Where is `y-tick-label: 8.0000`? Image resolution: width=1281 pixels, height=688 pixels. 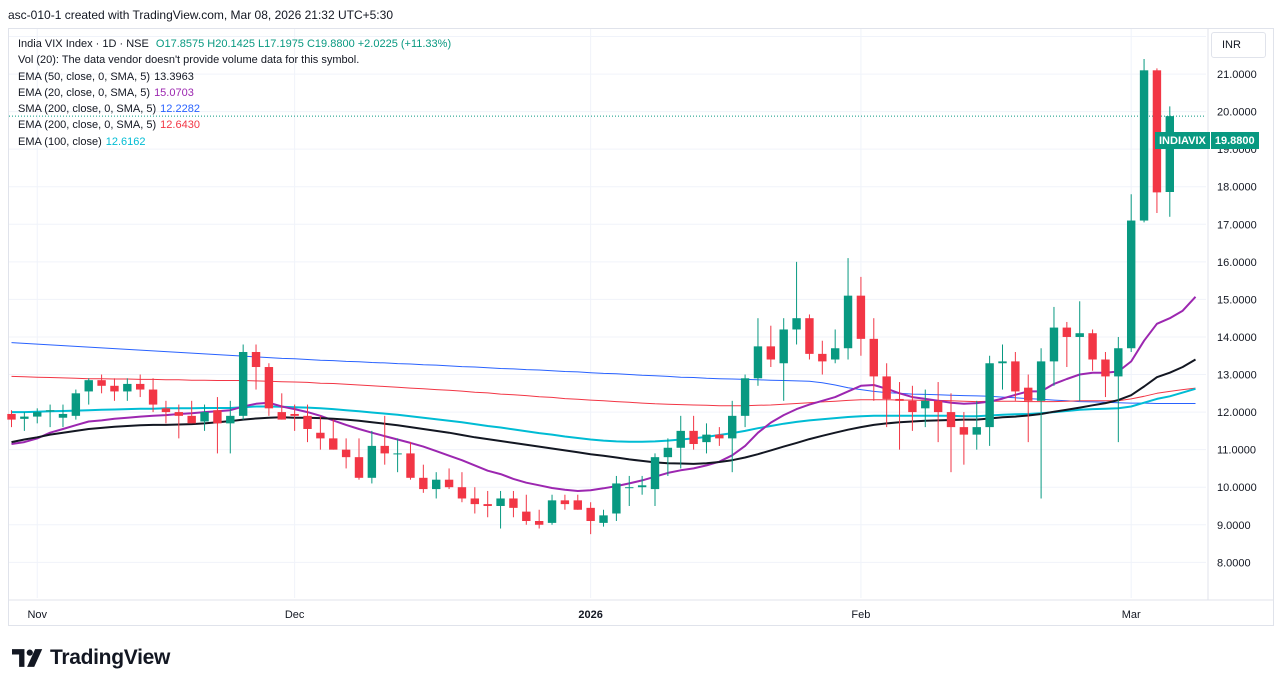 y-tick-label: 8.0000 is located at coordinates (1234, 563).